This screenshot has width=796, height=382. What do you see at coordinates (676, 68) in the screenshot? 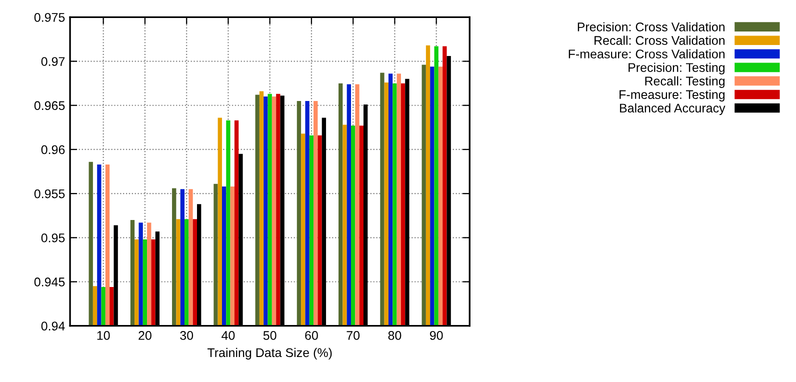
I see `legend-label: Precision: Testing` at bounding box center [676, 68].